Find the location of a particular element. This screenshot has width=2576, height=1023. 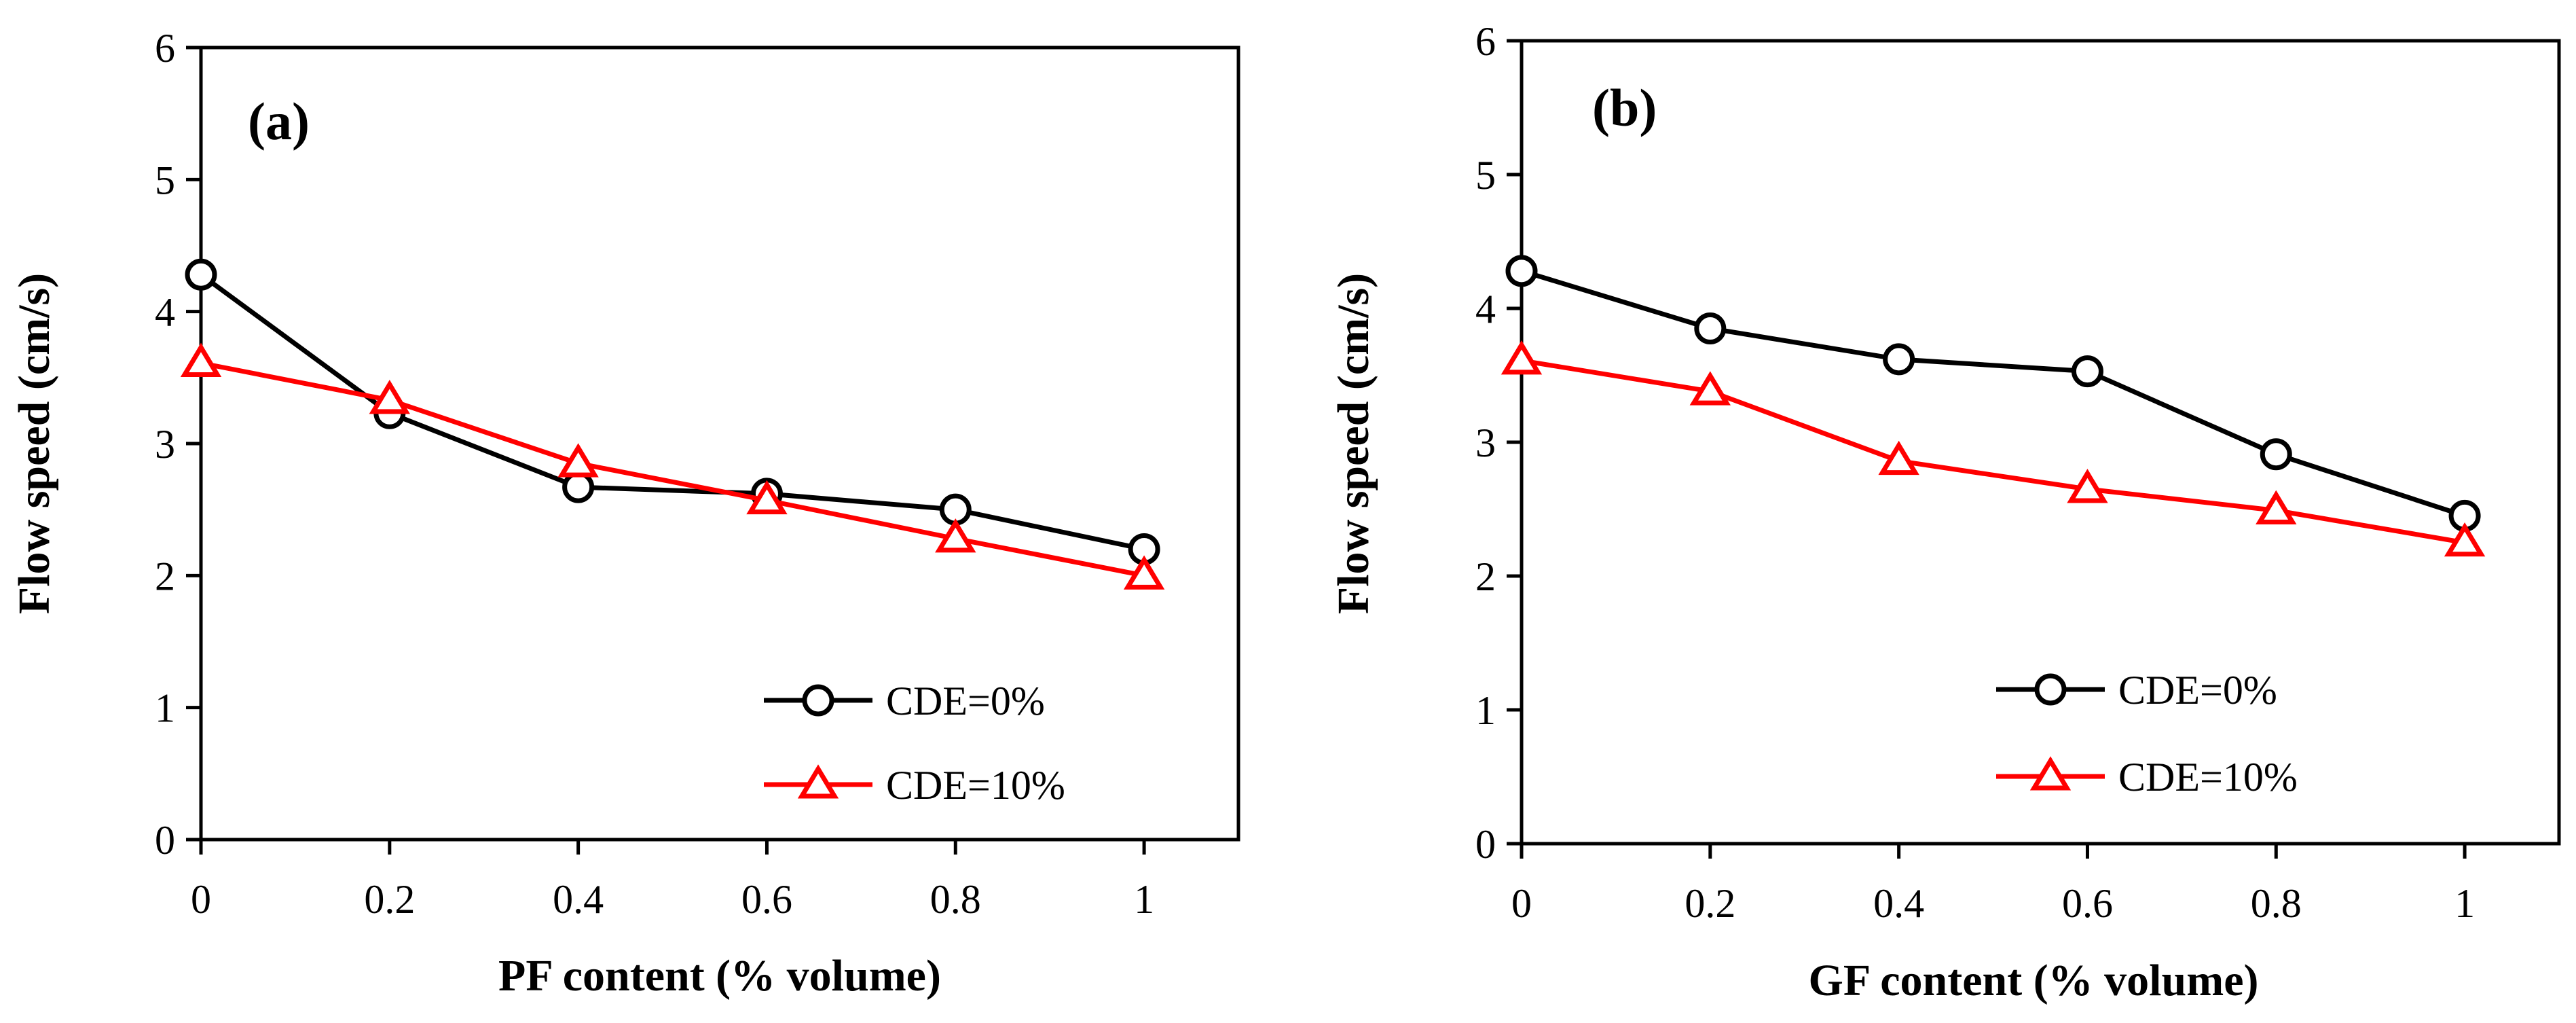

x-axis-title: PF content (% volume) is located at coordinates (720, 976).